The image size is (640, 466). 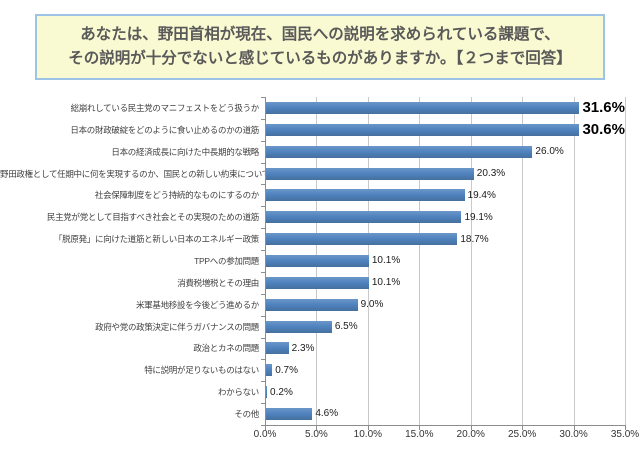 I want to click on chart-row: わからない 0.2%, so click(x=312, y=392).